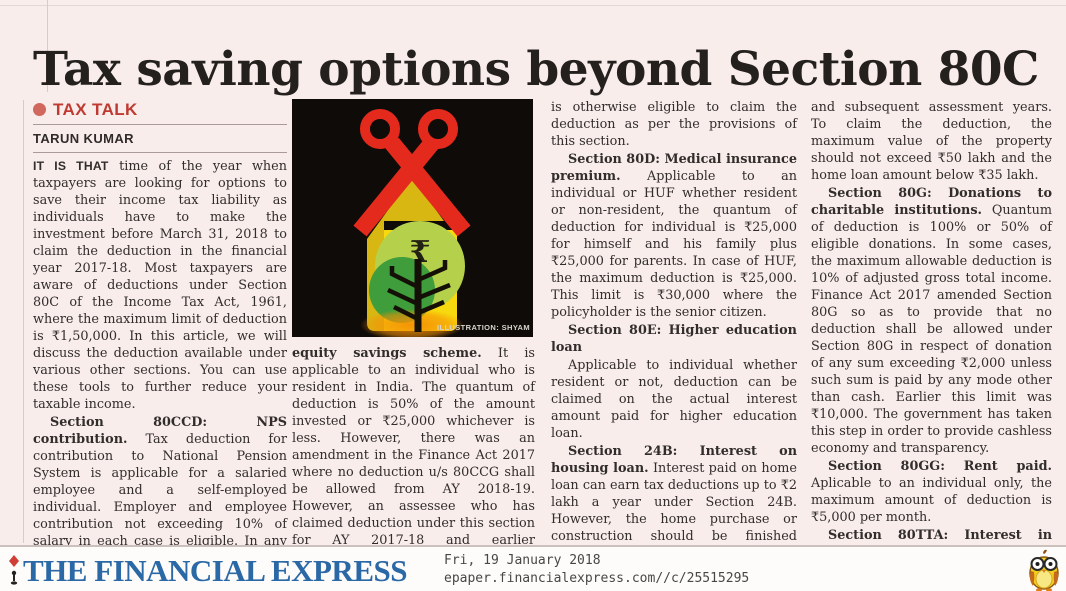 The width and height of the screenshot is (1066, 591). Describe the element at coordinates (387, 353) in the screenshot. I see `paragraph-lead: equity savings scheme.` at that location.